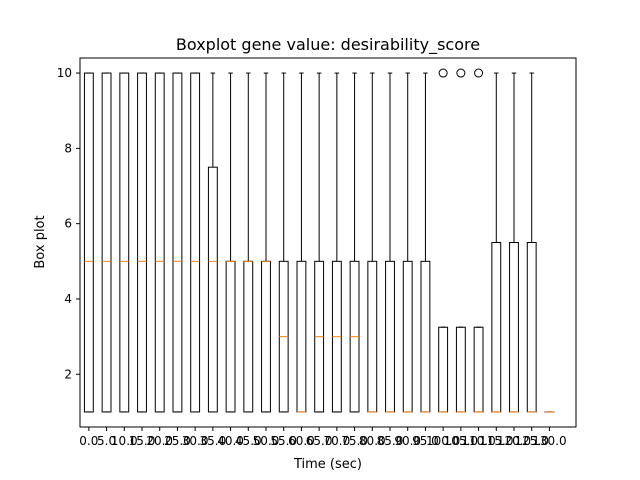 This screenshot has width=640, height=480. What do you see at coordinates (390, 441) in the screenshot?
I see `x-tick-label: 85.0` at bounding box center [390, 441].